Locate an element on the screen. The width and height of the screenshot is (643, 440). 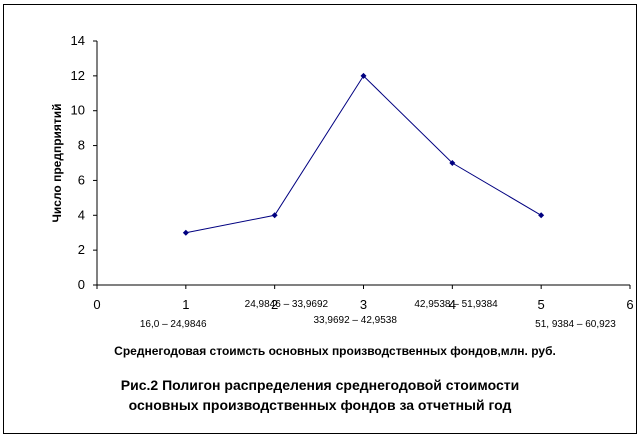
y-tick-label: 4 is located at coordinates (81, 214).